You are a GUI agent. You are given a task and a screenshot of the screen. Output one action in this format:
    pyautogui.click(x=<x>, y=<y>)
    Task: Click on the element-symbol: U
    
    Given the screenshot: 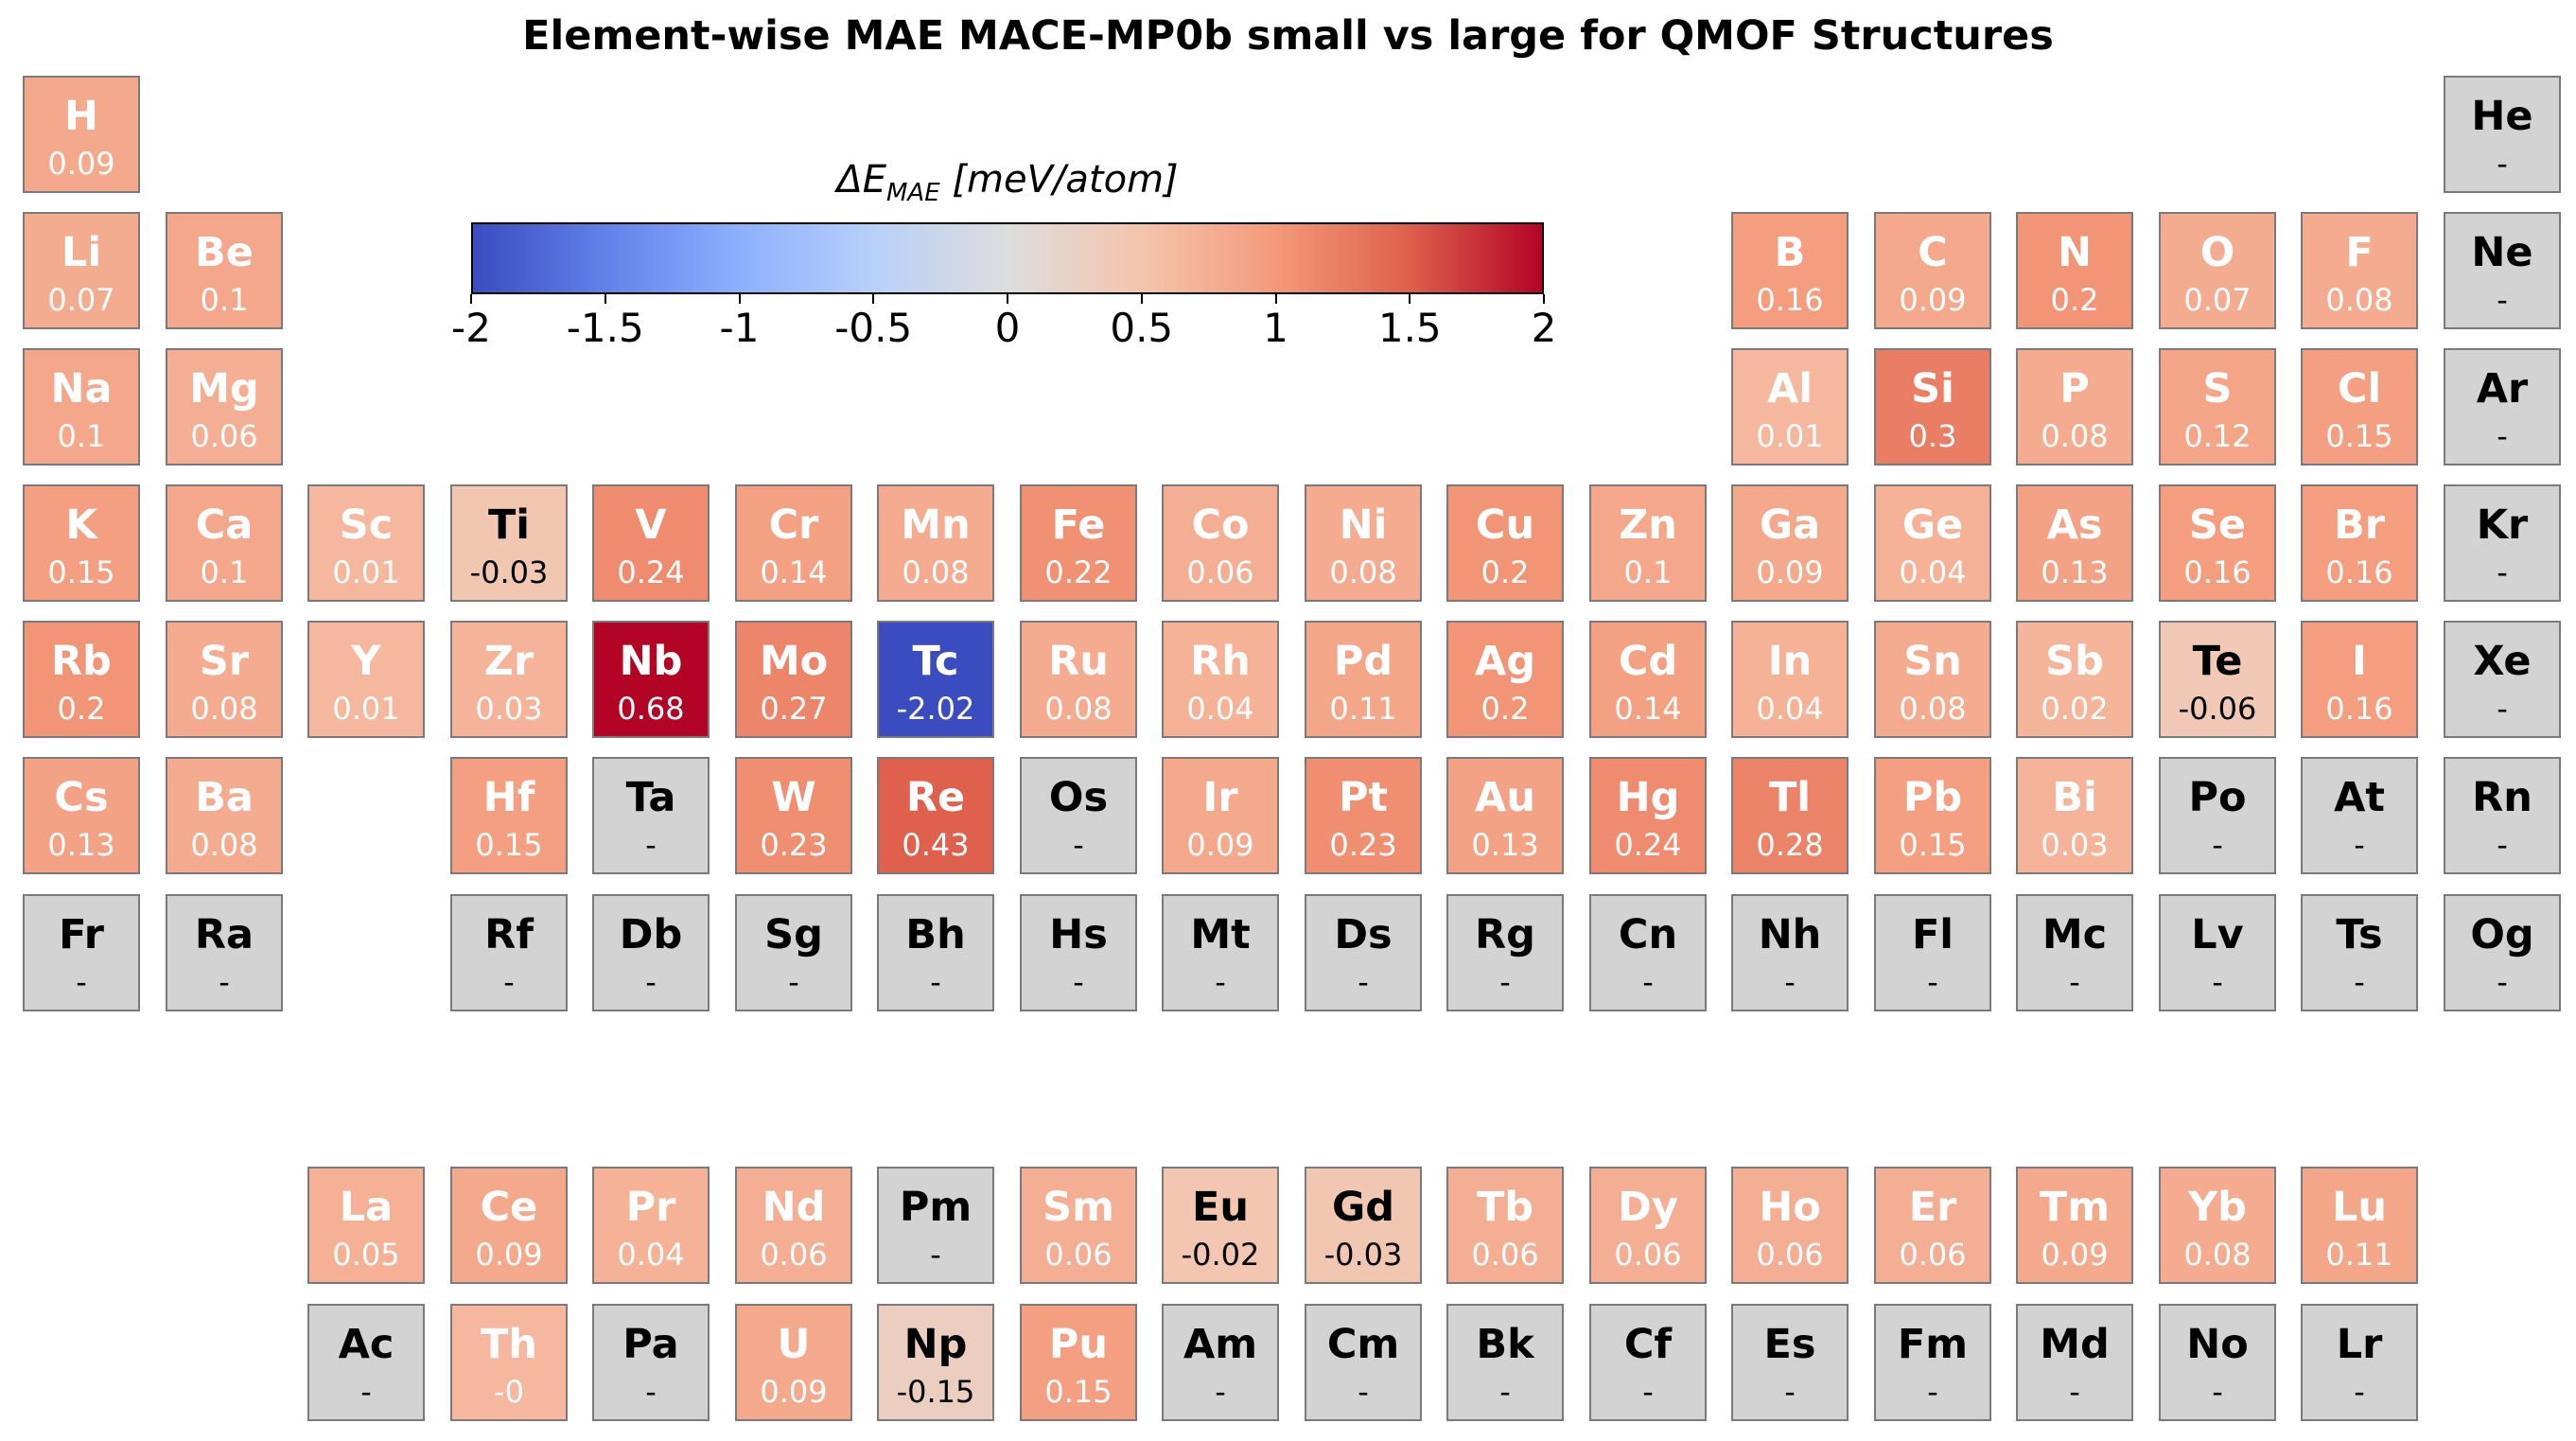 What is the action you would take?
    pyautogui.click(x=794, y=1344)
    